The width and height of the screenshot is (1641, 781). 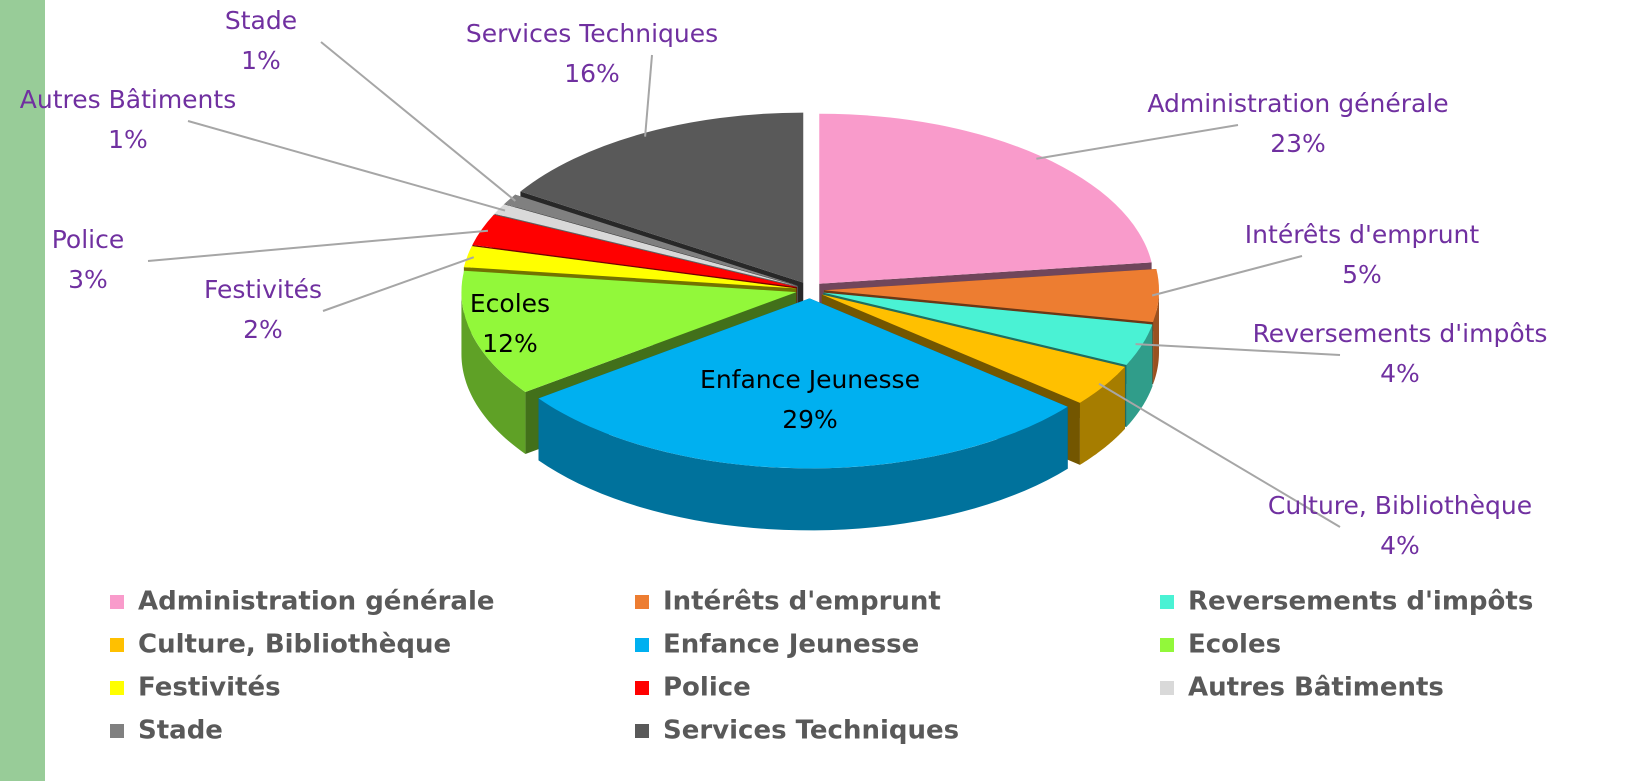 What do you see at coordinates (261, 20) in the screenshot?
I see `data-label-name: Stade` at bounding box center [261, 20].